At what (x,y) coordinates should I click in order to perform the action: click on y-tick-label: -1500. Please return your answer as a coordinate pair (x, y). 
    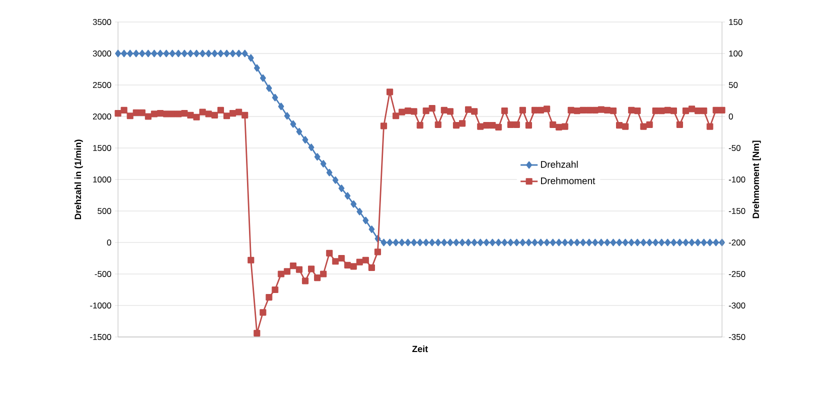
    Looking at the image, I should click on (101, 337).